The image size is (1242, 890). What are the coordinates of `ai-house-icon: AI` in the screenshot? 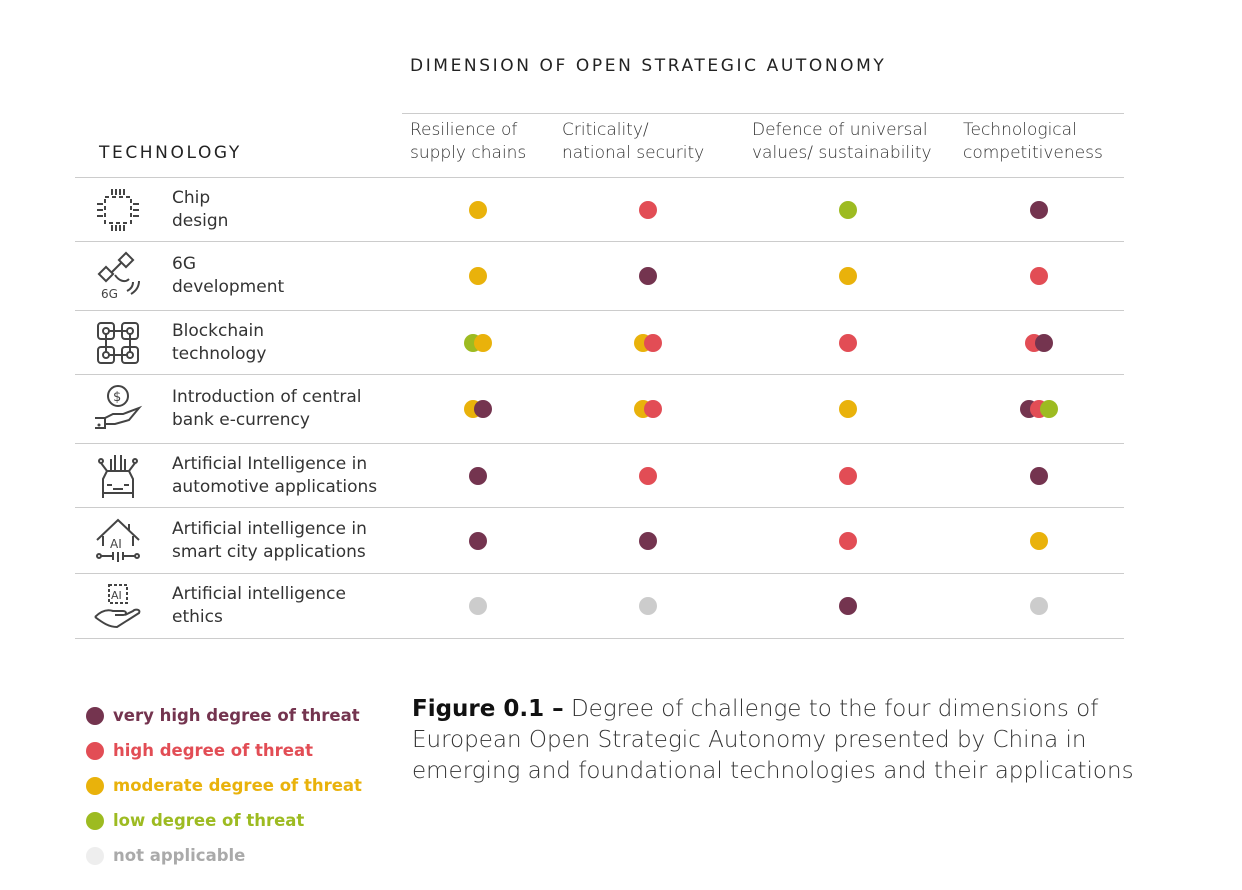 It's located at (118, 540).